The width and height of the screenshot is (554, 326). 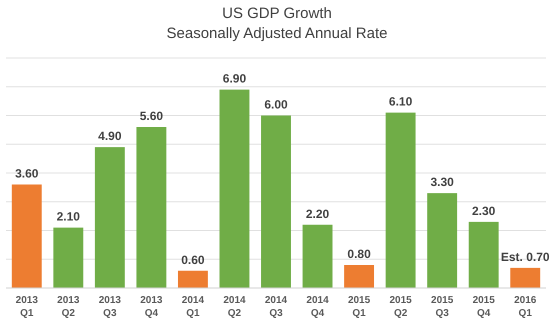 What do you see at coordinates (359, 254) in the screenshot?
I see `data-label: 0.80` at bounding box center [359, 254].